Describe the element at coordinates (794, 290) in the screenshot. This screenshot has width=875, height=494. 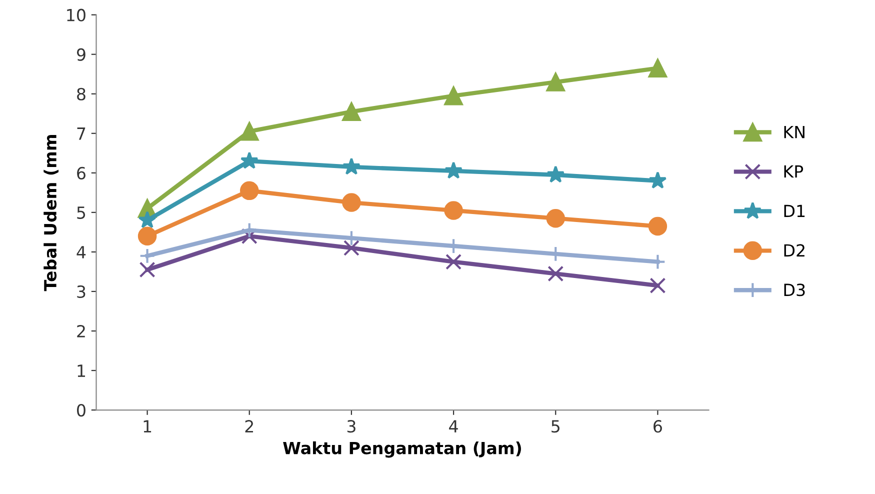
I see `legend-label: D3` at that location.